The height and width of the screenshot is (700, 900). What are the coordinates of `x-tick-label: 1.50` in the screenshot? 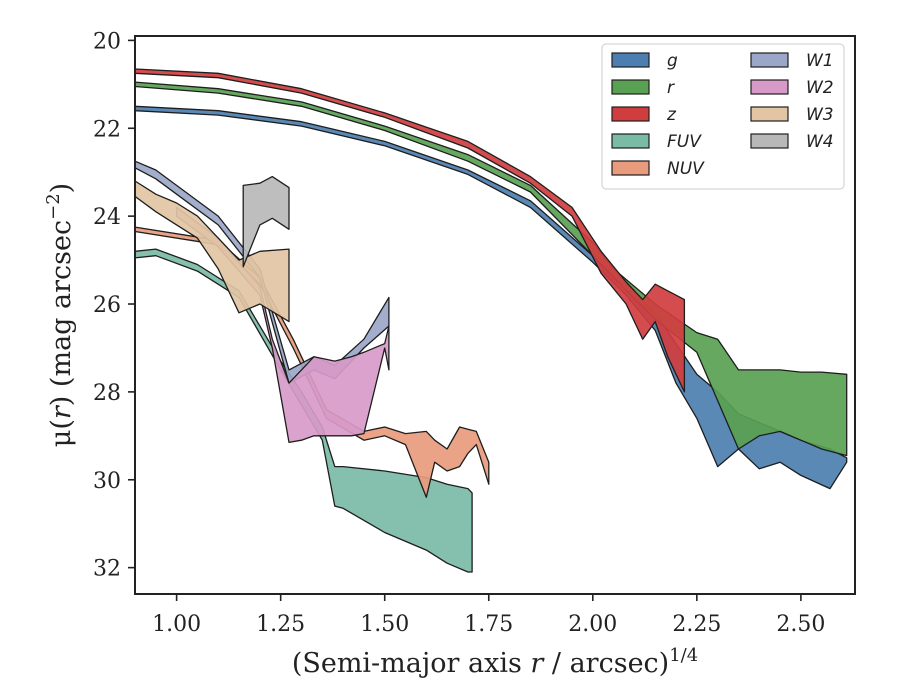 It's located at (384, 624).